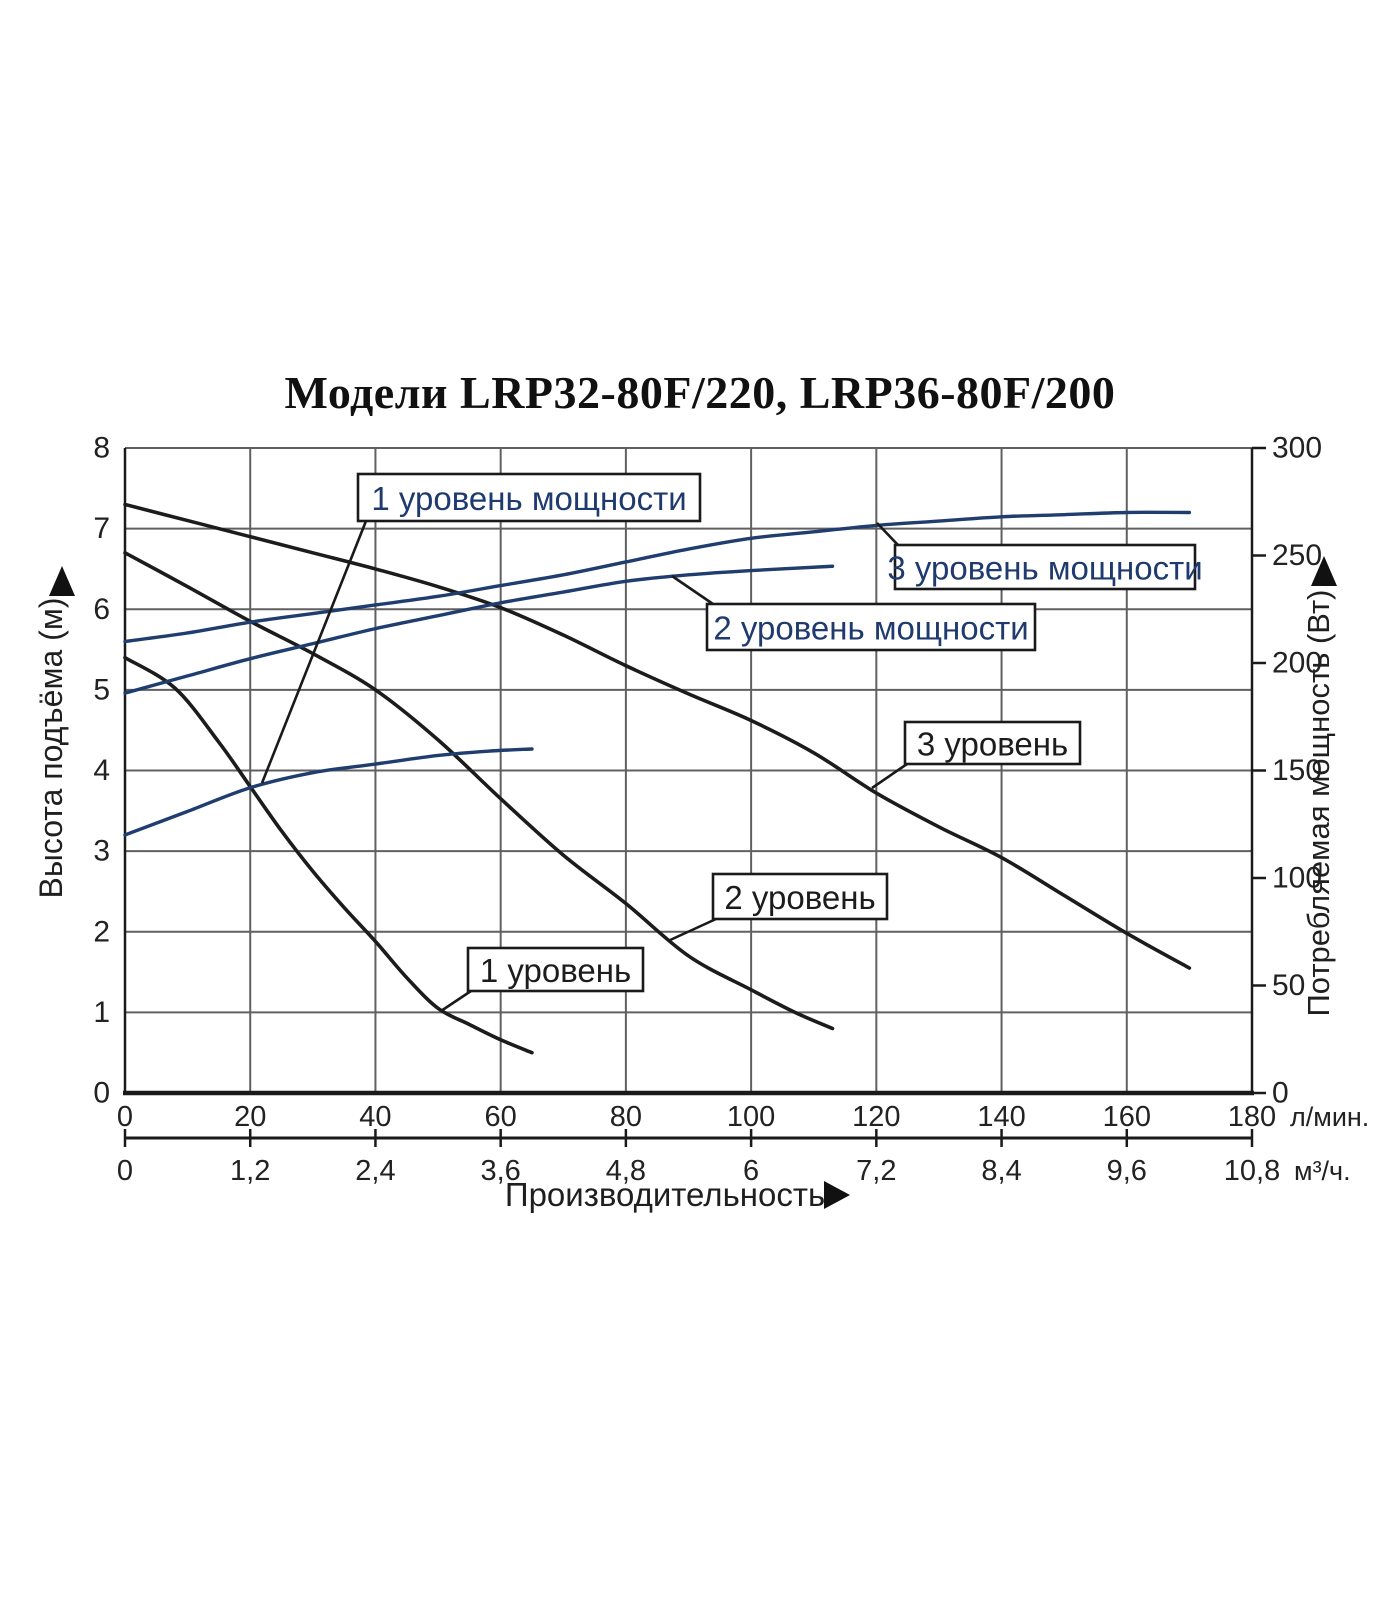 The image size is (1400, 1600). Describe the element at coordinates (1297, 878) in the screenshot. I see `y-right-tick-label: 100` at that location.